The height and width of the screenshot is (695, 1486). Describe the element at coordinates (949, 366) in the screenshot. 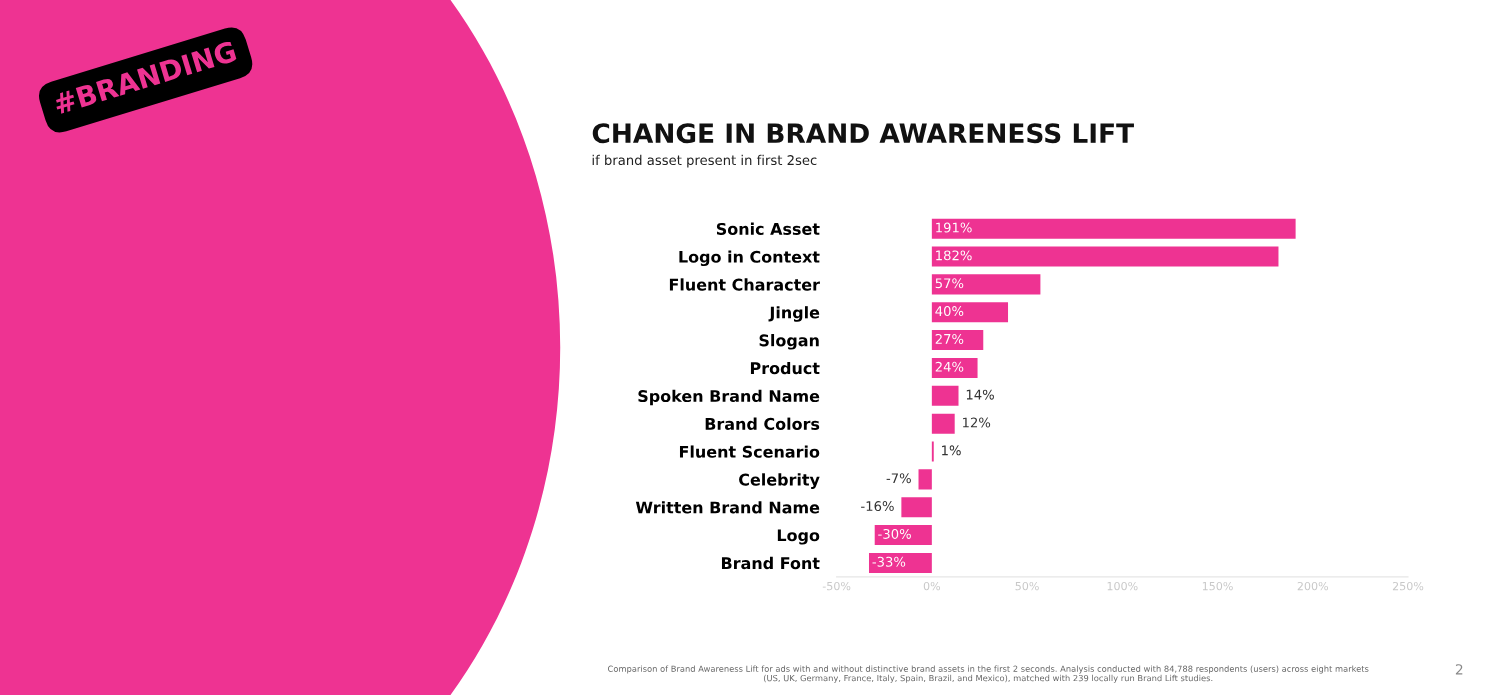

I see `data-label: 24%` at that location.